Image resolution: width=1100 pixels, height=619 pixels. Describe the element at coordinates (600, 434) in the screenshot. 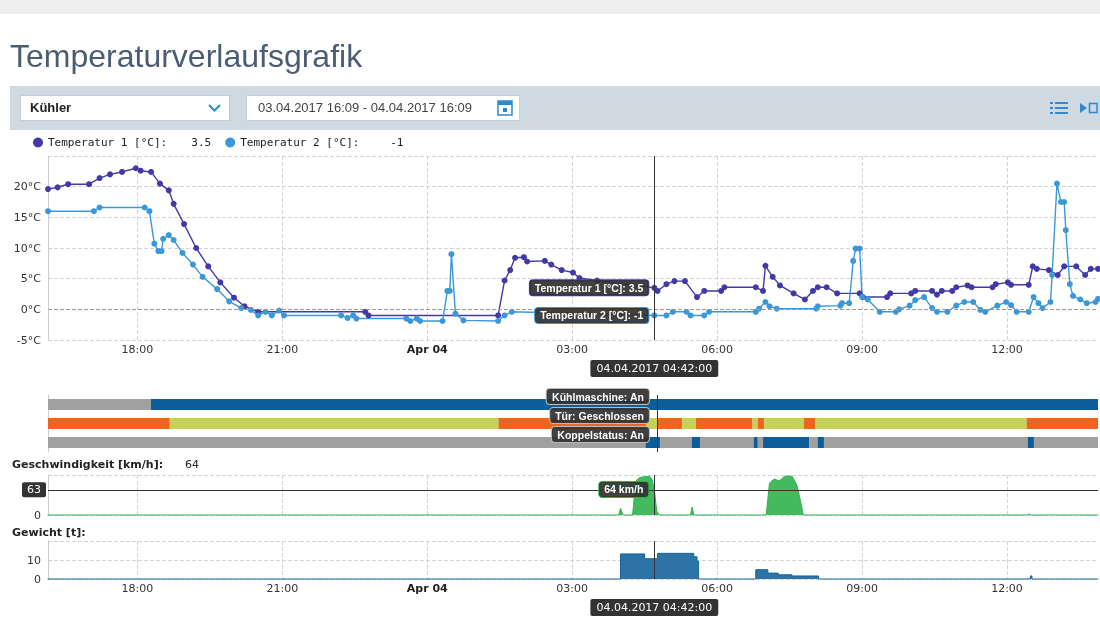

I see `annotation: Koppelstatus: An` at that location.